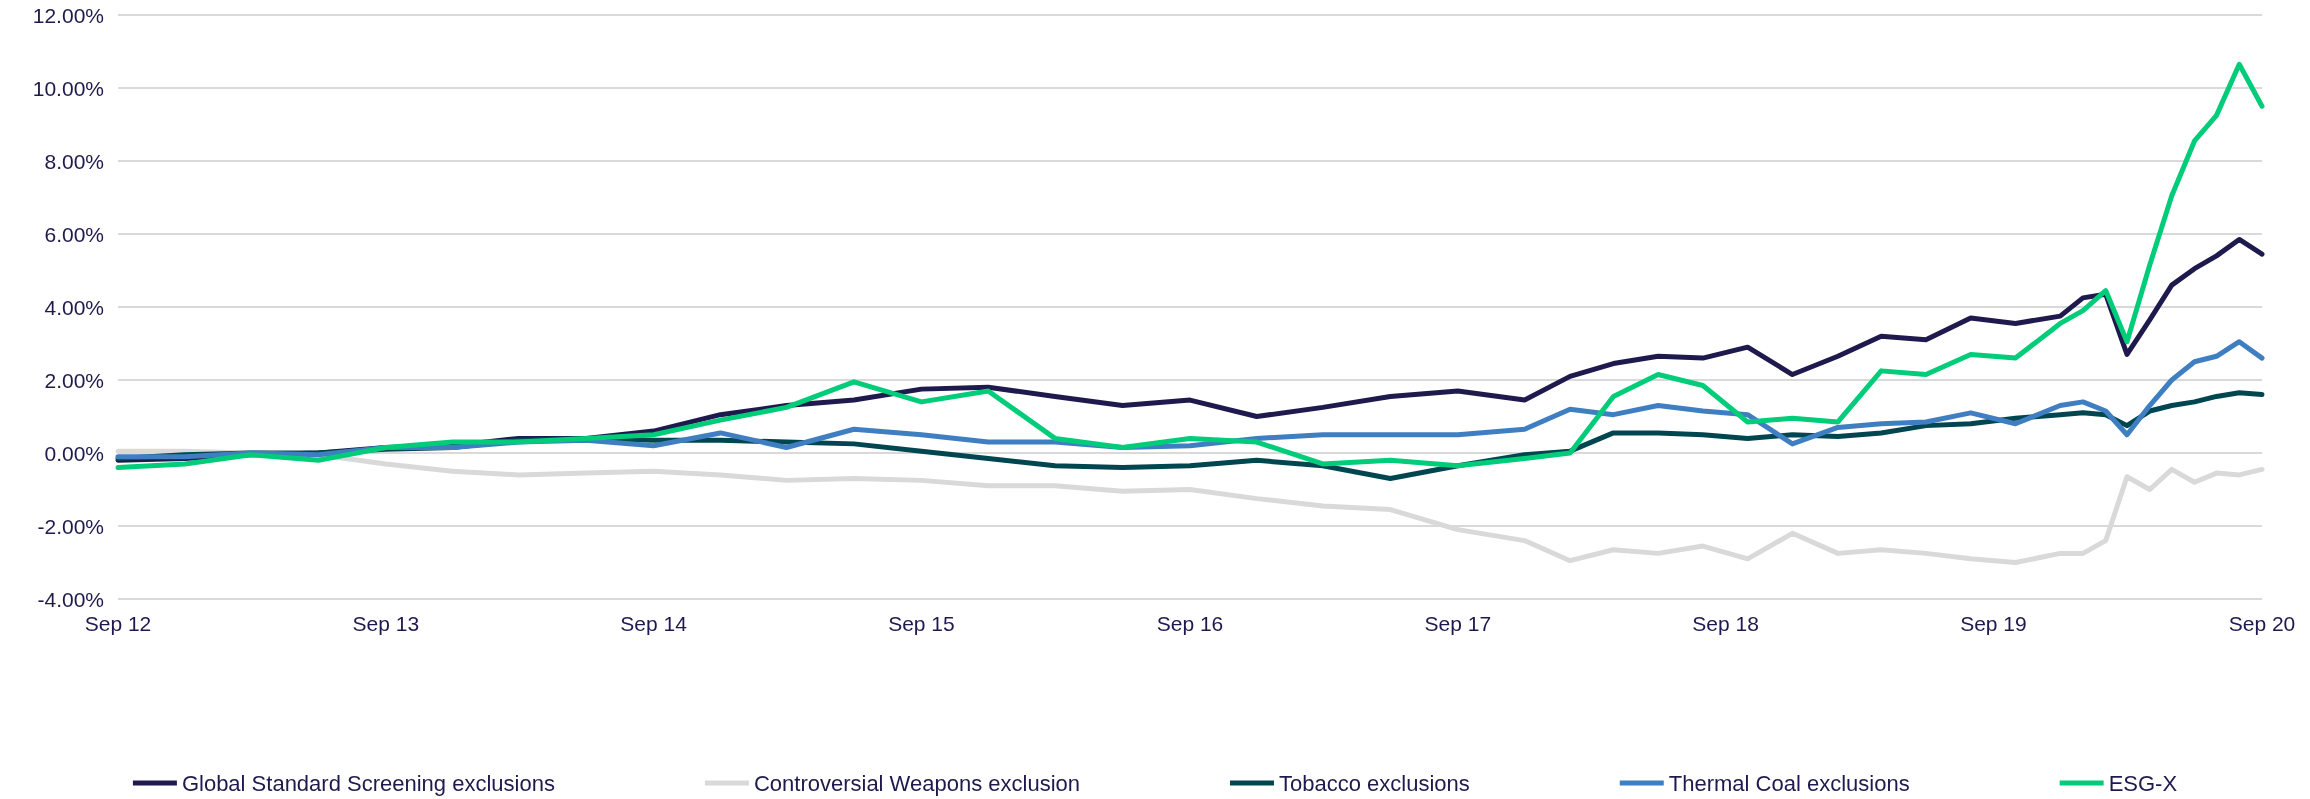  What do you see at coordinates (1458, 623) in the screenshot?
I see `x-tick-label: Sep 17` at bounding box center [1458, 623].